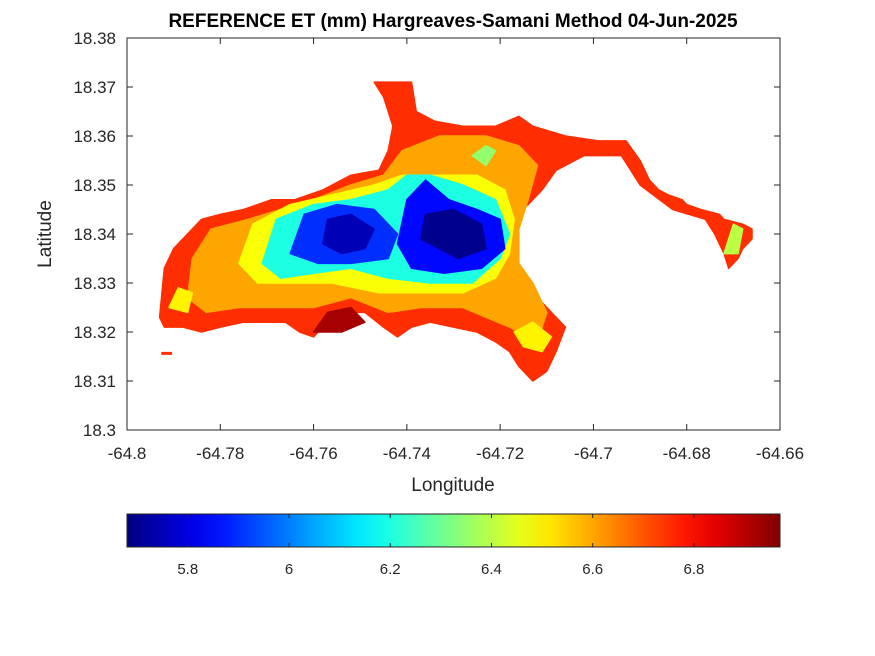 The width and height of the screenshot is (875, 656). What do you see at coordinates (500, 453) in the screenshot?
I see `x-tick-label: -64.72` at bounding box center [500, 453].